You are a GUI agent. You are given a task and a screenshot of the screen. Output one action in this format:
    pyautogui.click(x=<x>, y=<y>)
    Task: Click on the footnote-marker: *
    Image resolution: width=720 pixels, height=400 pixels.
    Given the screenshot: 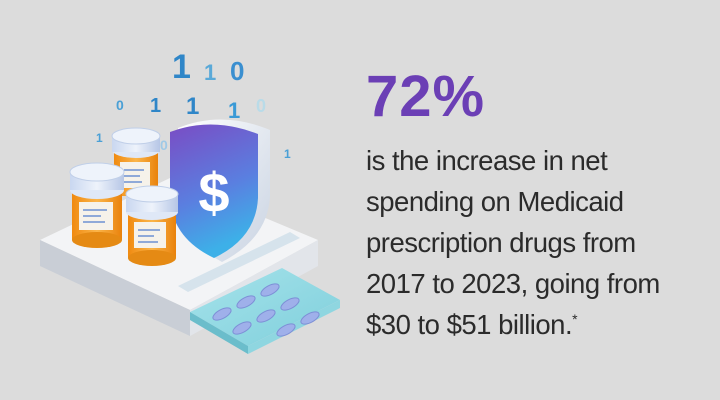 What is the action you would take?
    pyautogui.click(x=575, y=318)
    